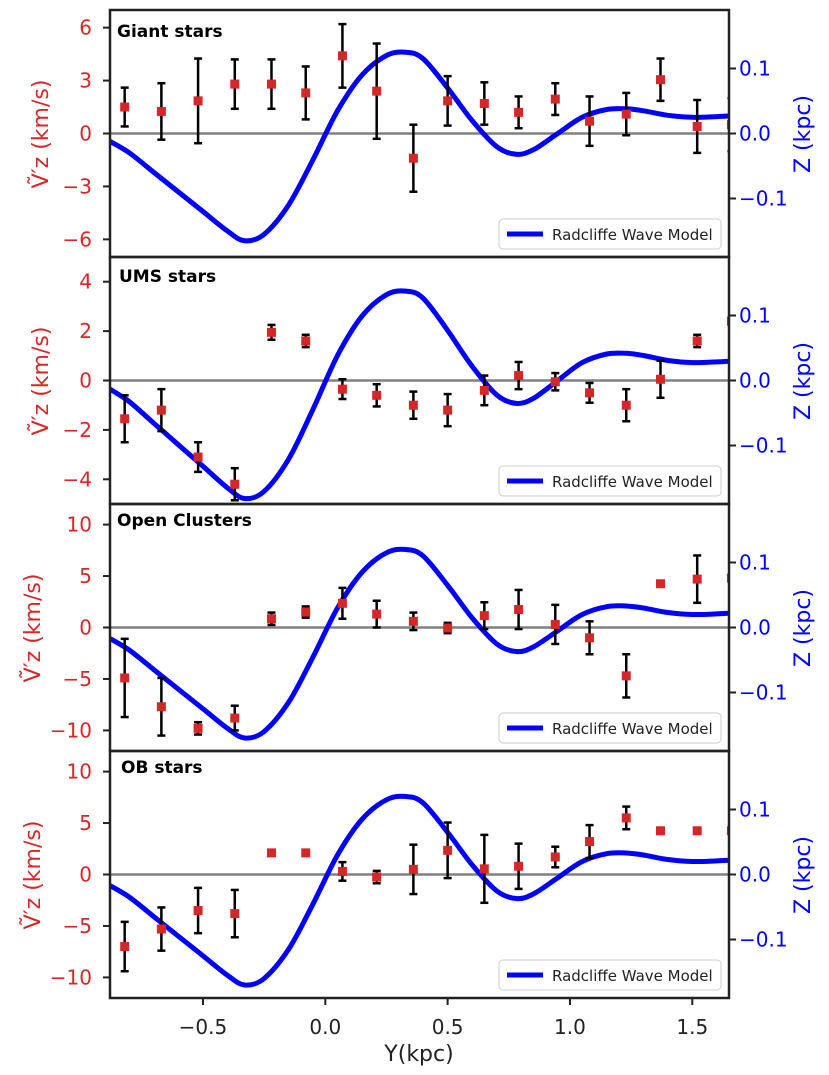 The image size is (829, 1075). Describe the element at coordinates (85, 81) in the screenshot. I see `left-tick-label: 3` at that location.